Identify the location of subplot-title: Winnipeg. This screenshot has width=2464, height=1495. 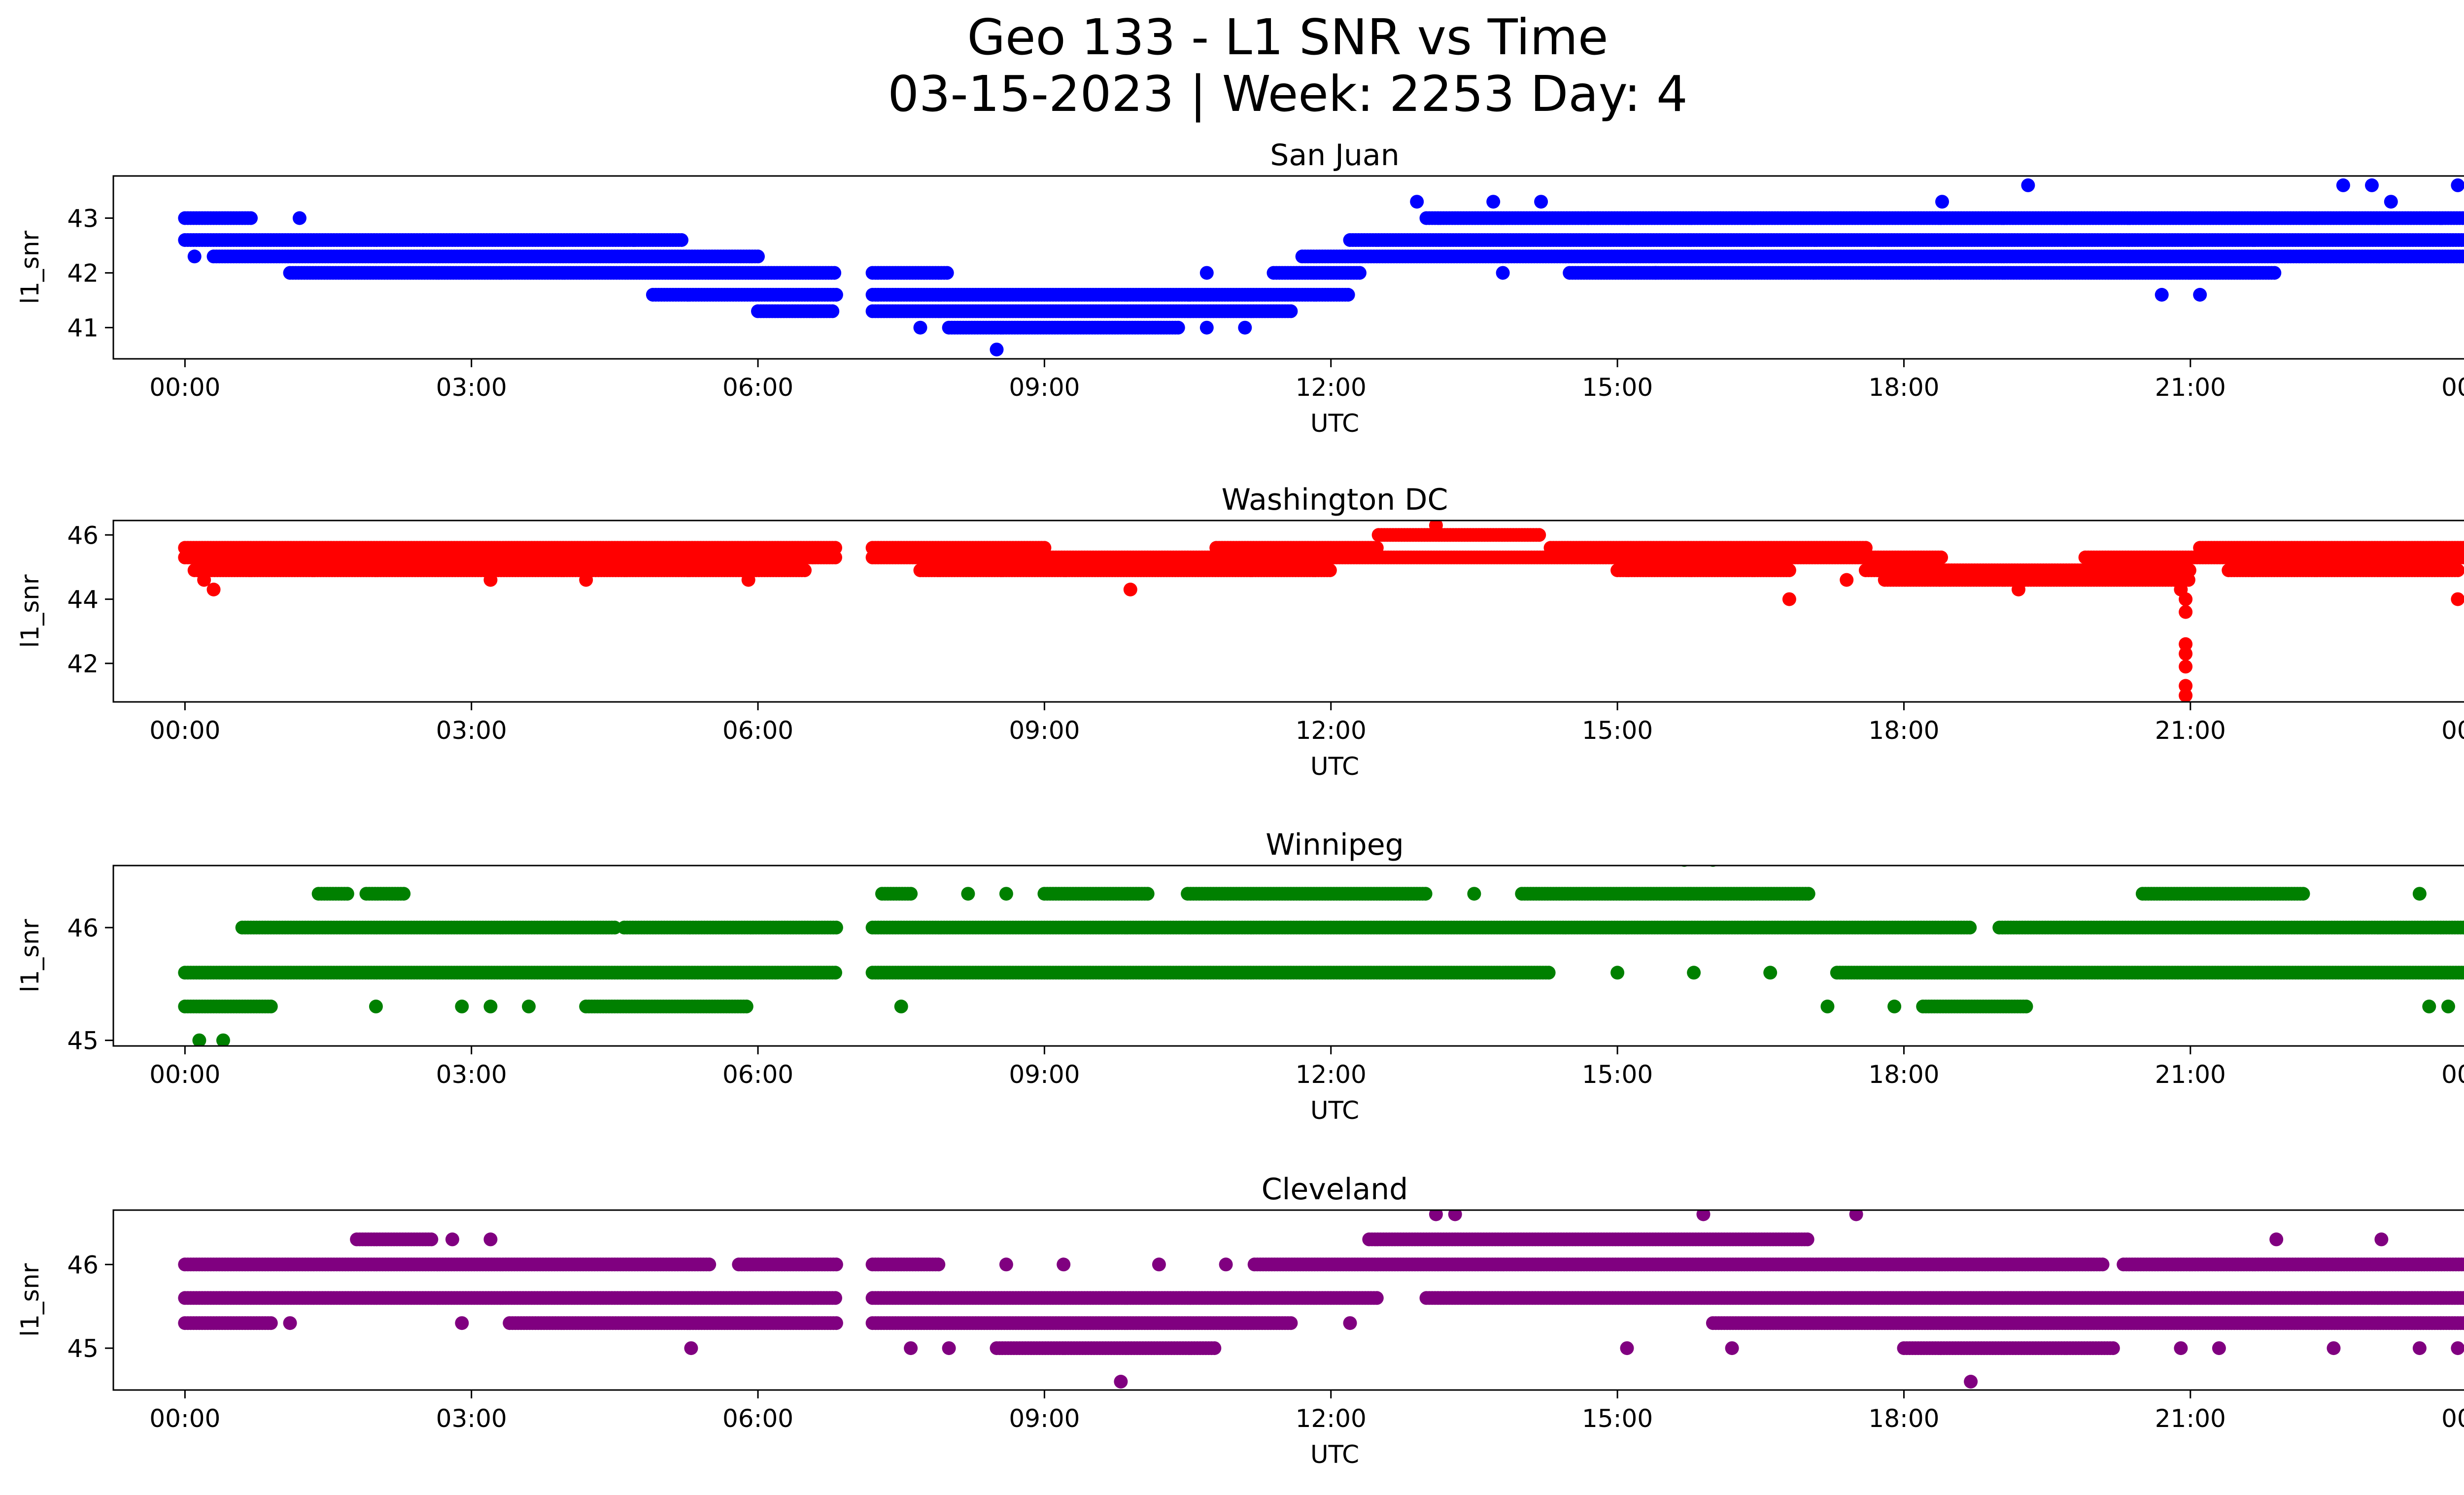
(1335, 845).